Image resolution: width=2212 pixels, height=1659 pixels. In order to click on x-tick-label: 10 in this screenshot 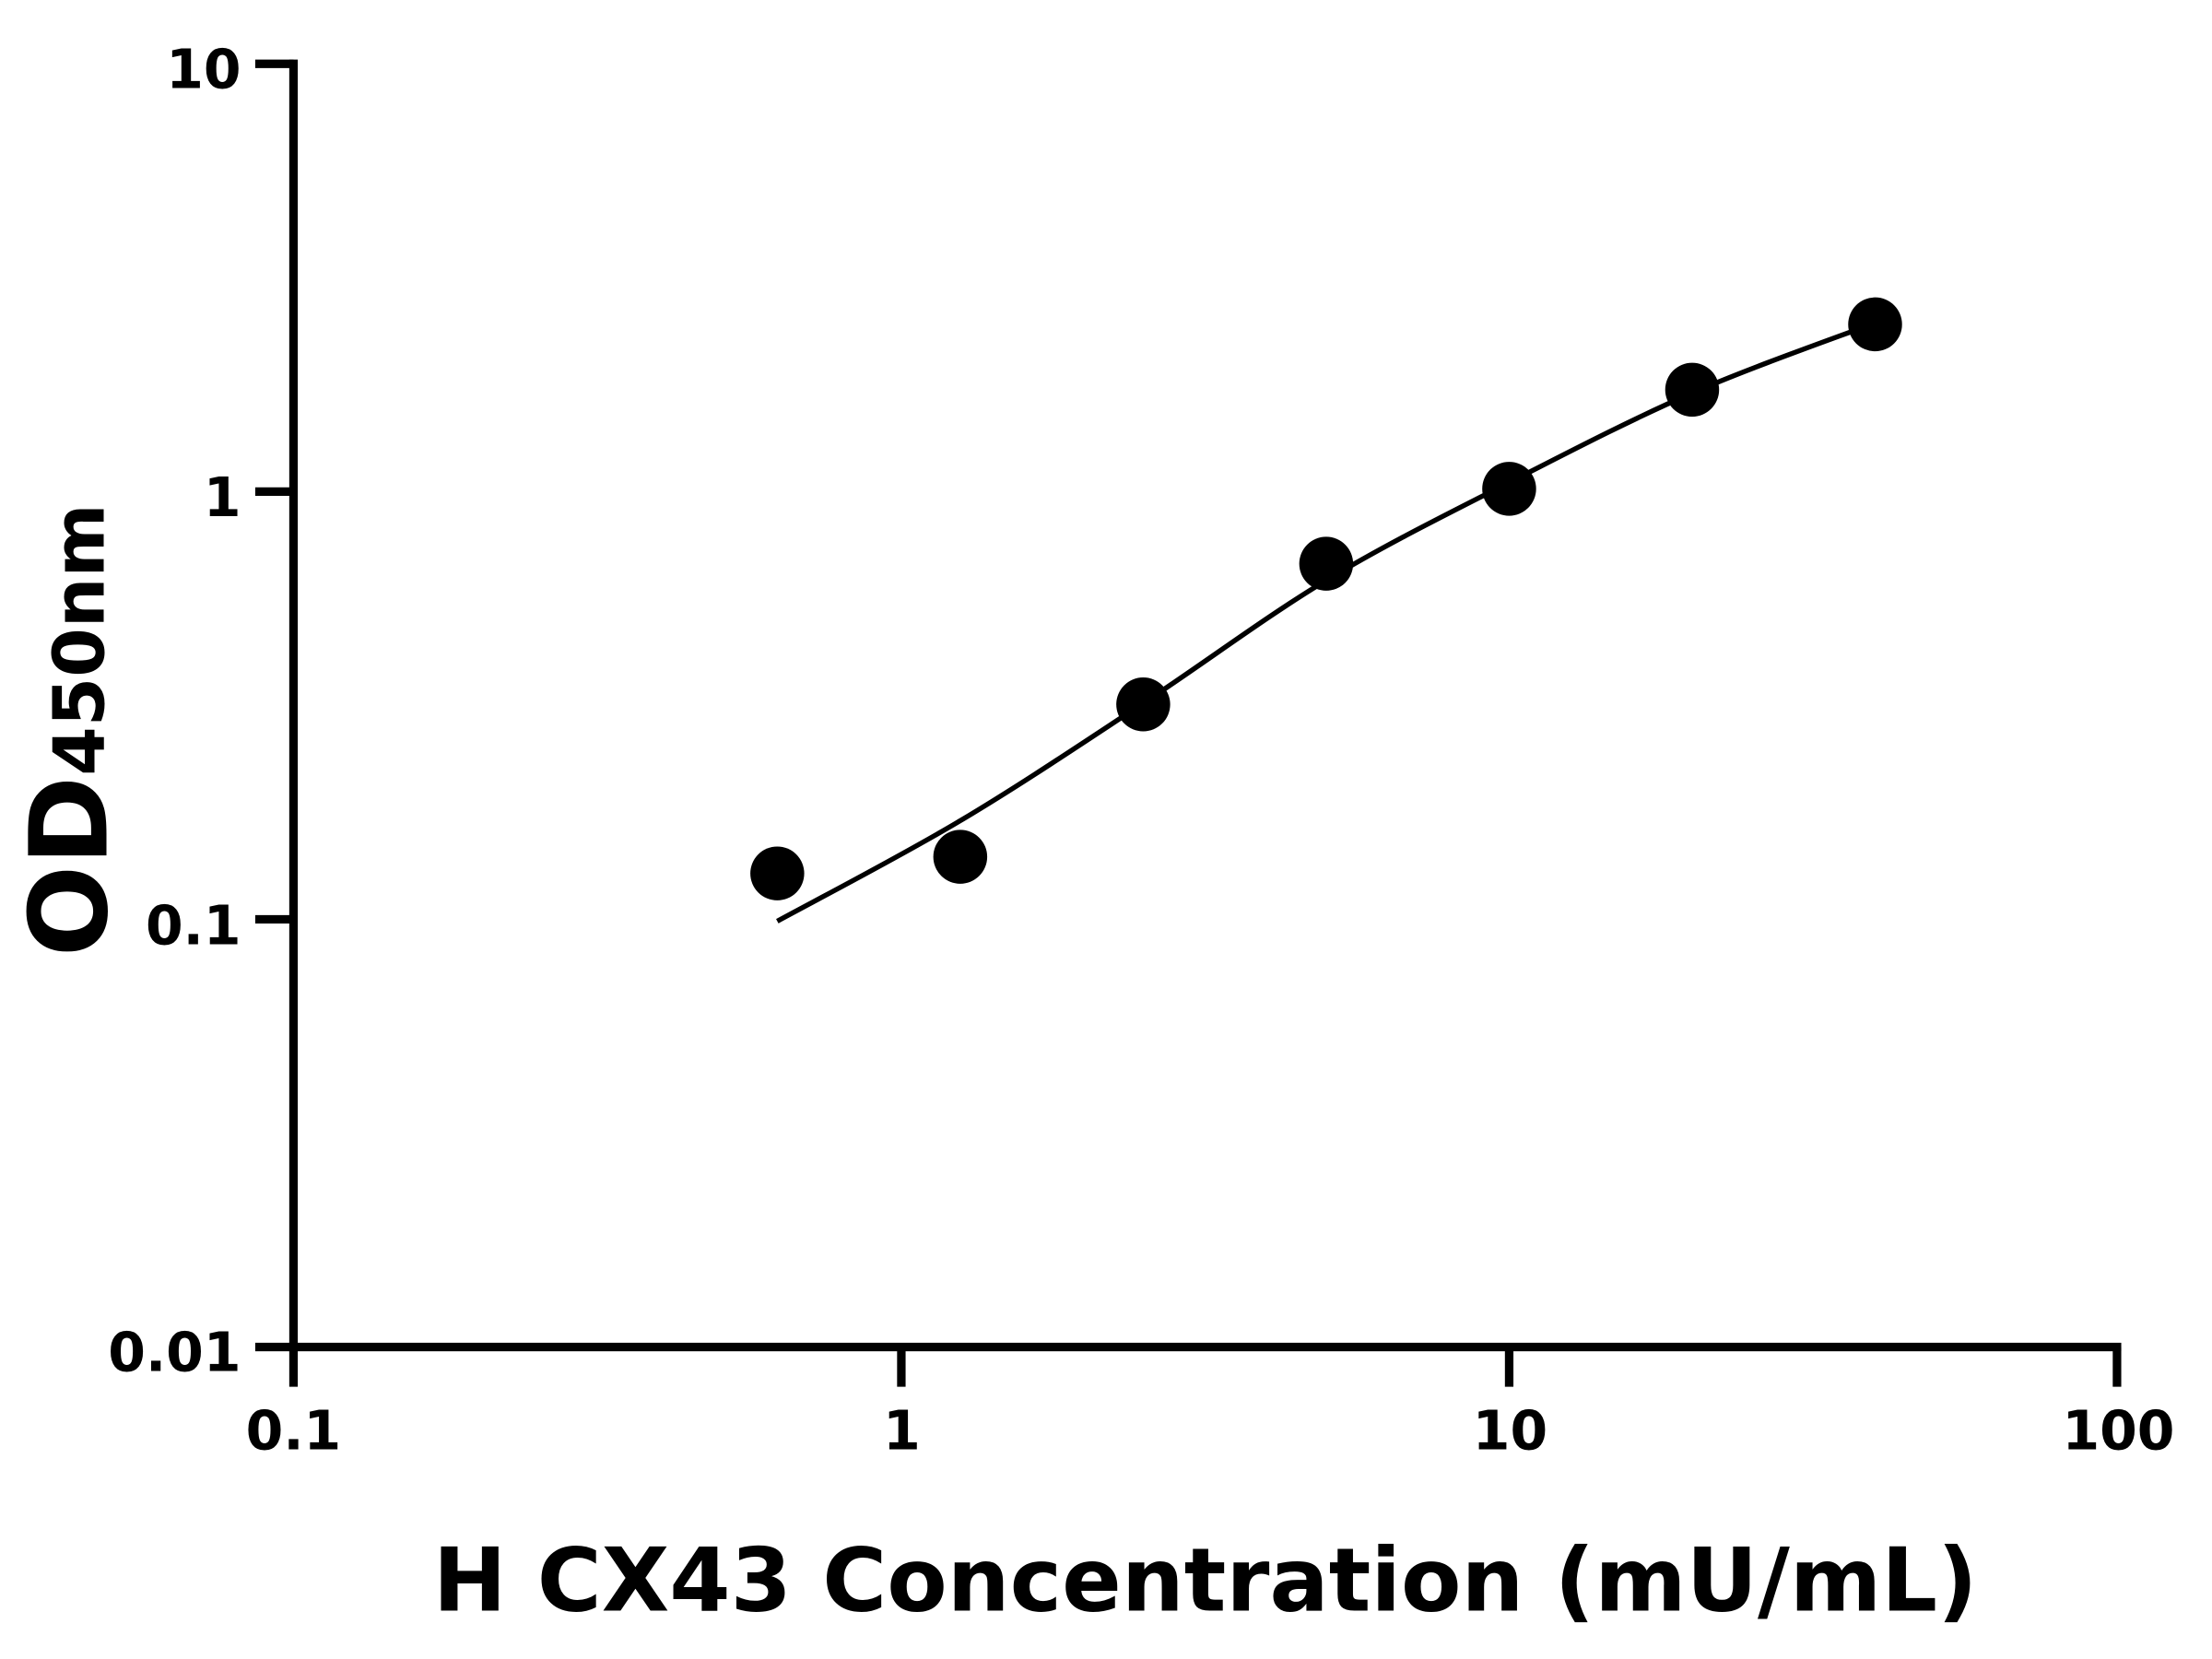, I will do `click(1510, 1430)`.